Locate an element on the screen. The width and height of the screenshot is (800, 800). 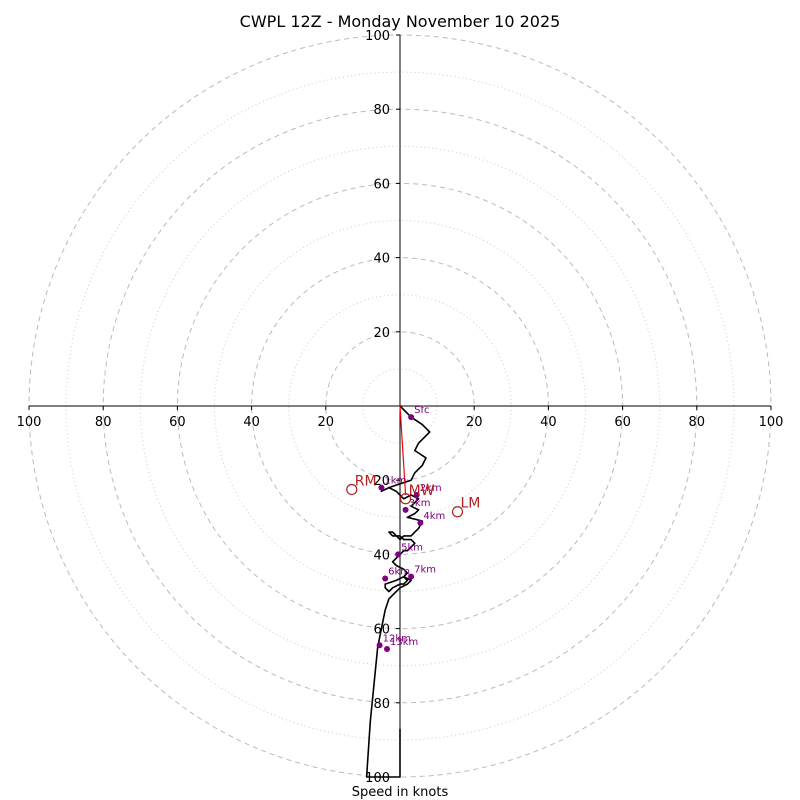
height-marker-4km is located at coordinates (420, 522).